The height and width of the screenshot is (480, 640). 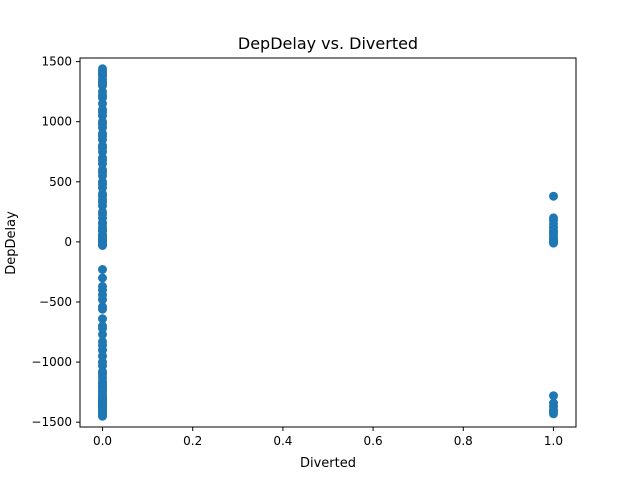 What do you see at coordinates (192, 441) in the screenshot?
I see `x-tick-label: 0.2` at bounding box center [192, 441].